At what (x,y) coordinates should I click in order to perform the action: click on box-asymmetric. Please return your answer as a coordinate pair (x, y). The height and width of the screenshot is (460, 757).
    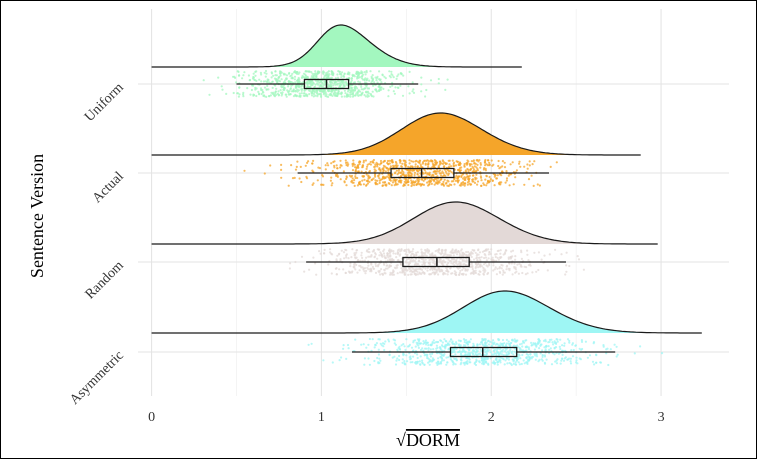
    Looking at the image, I should click on (483, 352).